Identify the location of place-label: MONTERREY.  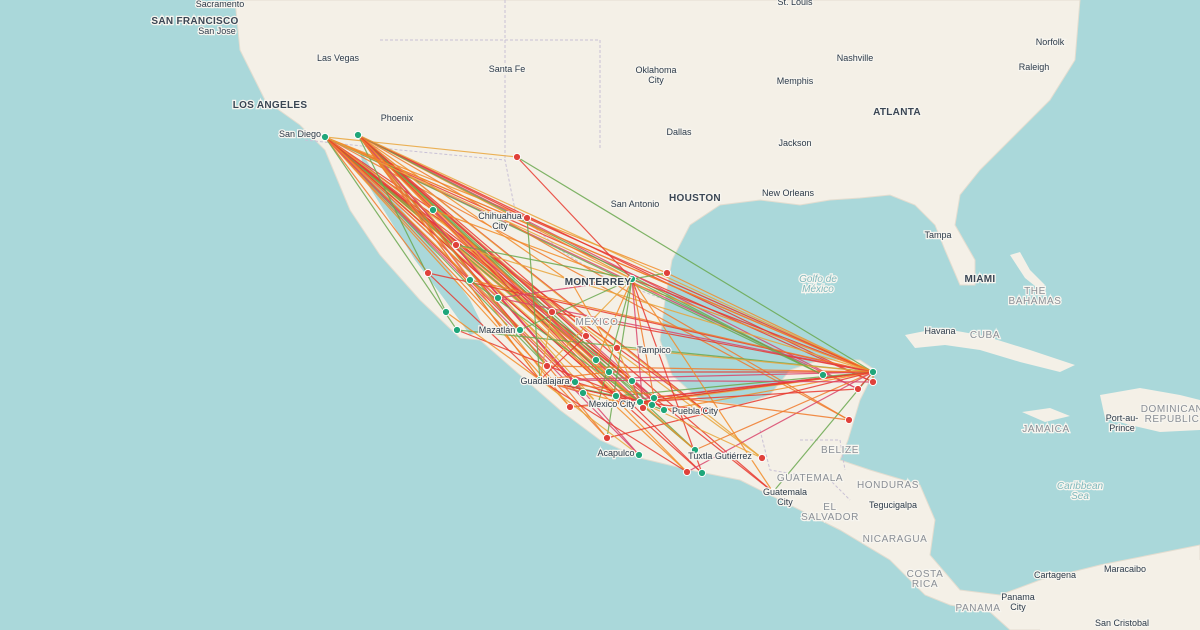
(598, 282).